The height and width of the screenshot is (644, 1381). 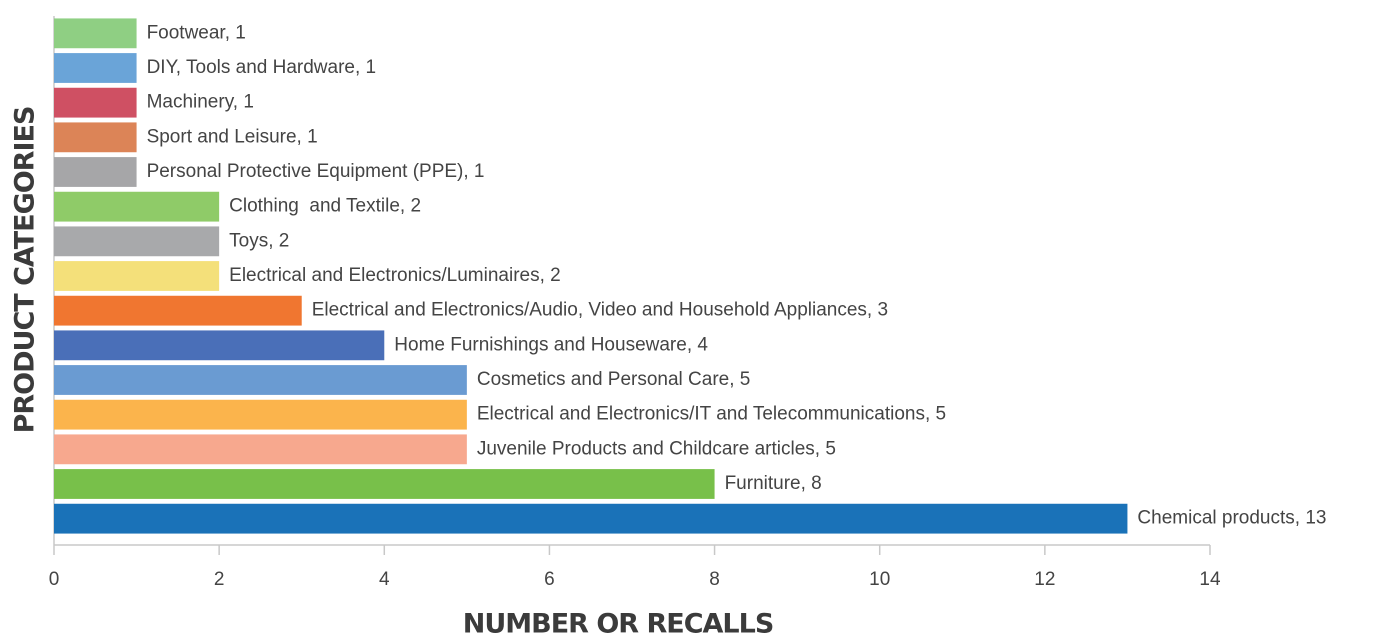 What do you see at coordinates (196, 32) in the screenshot?
I see `data-label: Footwear, 1` at bounding box center [196, 32].